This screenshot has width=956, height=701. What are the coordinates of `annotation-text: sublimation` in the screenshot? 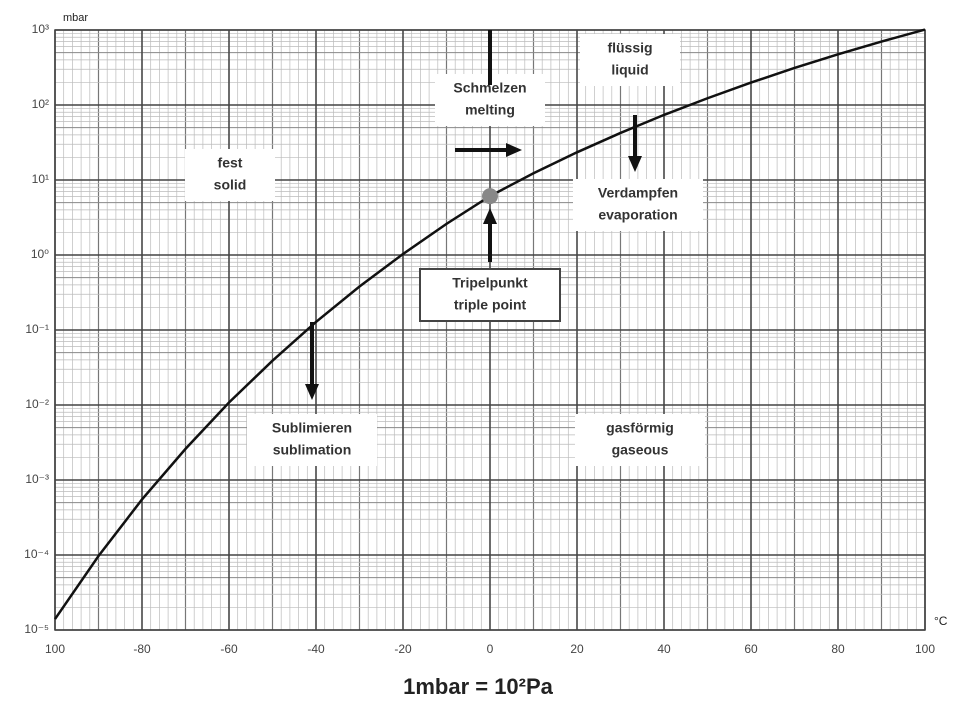 It's located at (312, 450).